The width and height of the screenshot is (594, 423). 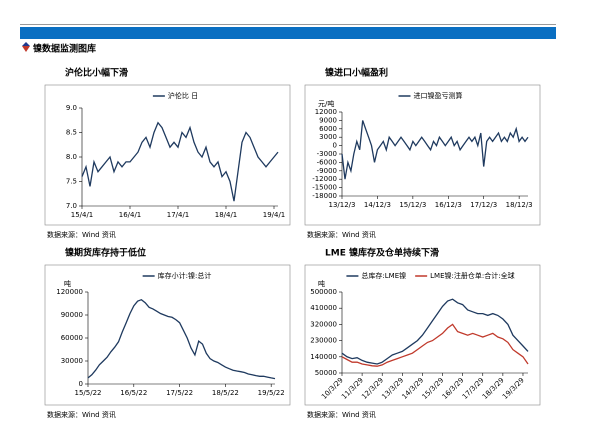 I want to click on x-tick-label: 17/4/1, so click(x=178, y=215).